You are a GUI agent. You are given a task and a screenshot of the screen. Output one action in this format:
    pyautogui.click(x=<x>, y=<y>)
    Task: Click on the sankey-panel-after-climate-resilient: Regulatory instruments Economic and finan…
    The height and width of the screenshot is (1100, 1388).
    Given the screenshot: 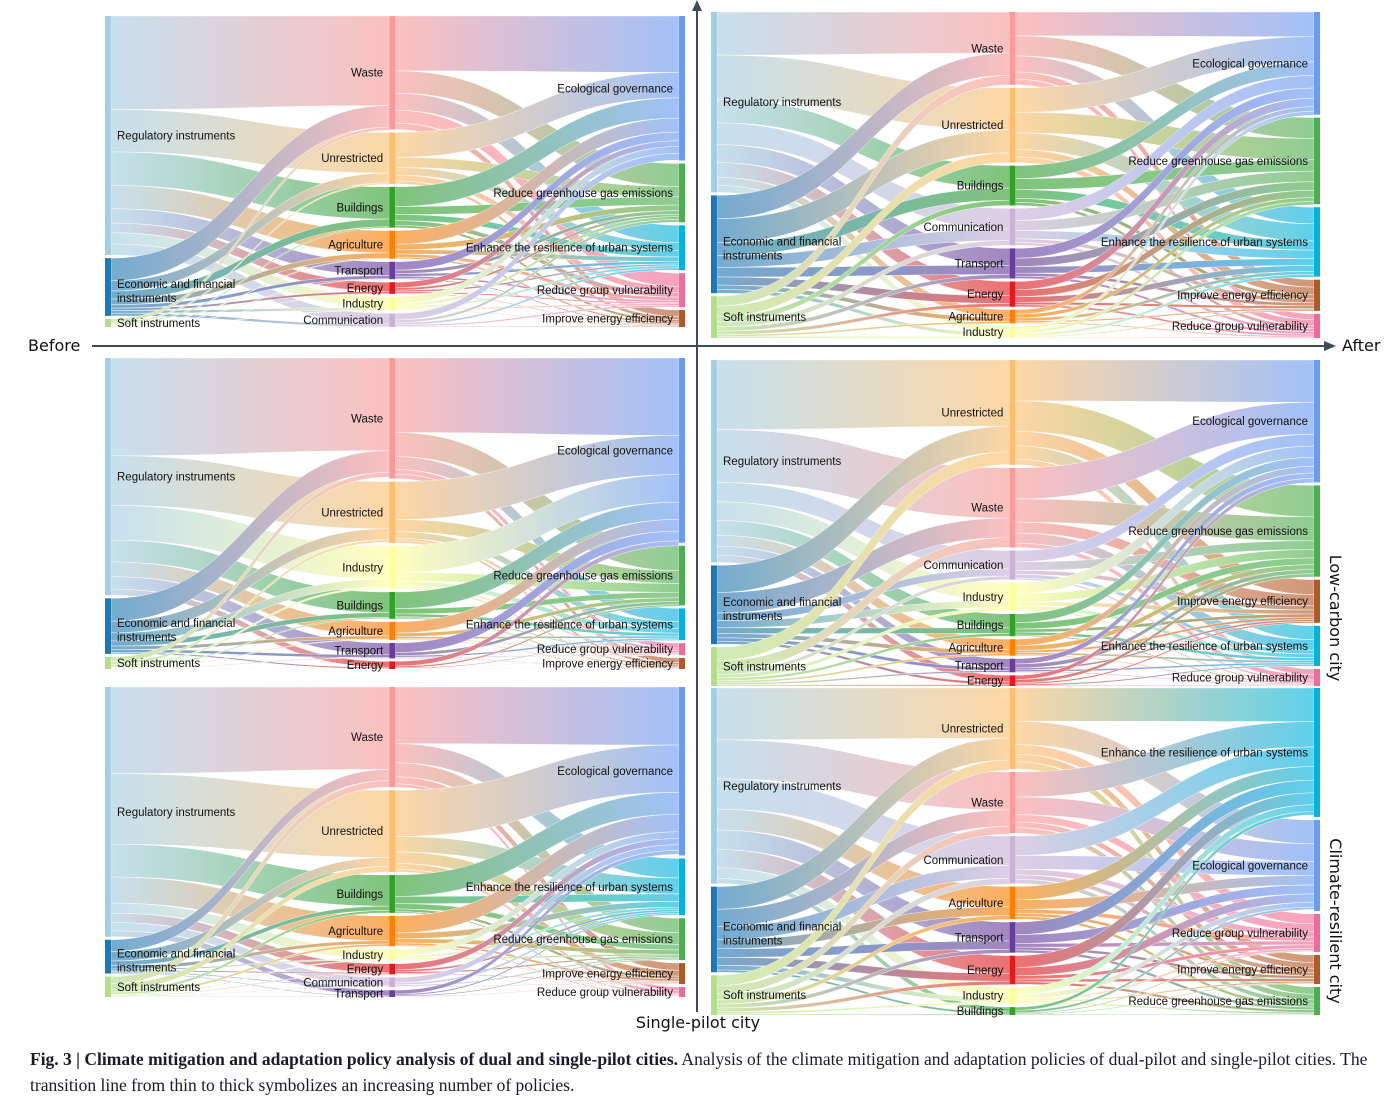 What is the action you would take?
    pyautogui.click(x=1015, y=852)
    